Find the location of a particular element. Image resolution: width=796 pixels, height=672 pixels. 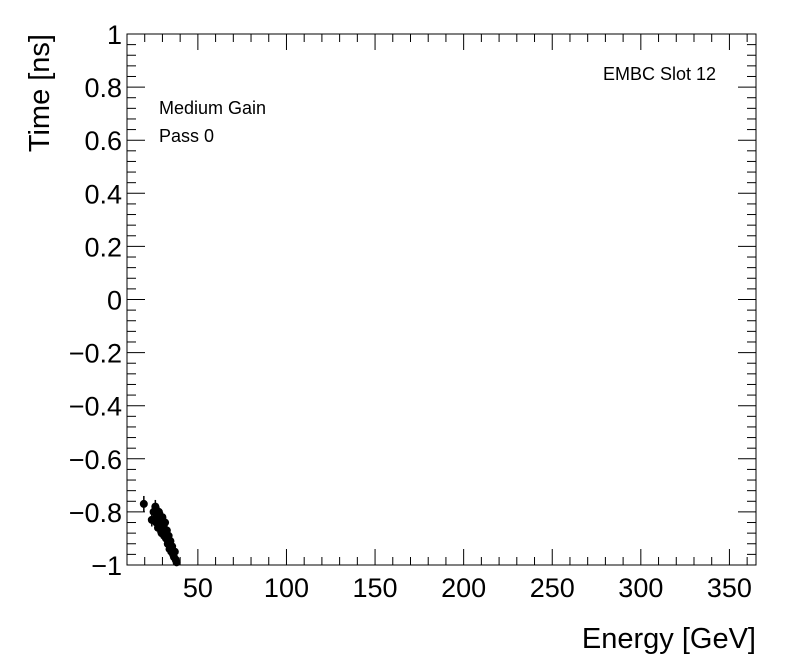

x-tick-label: 150 is located at coordinates (375, 588).